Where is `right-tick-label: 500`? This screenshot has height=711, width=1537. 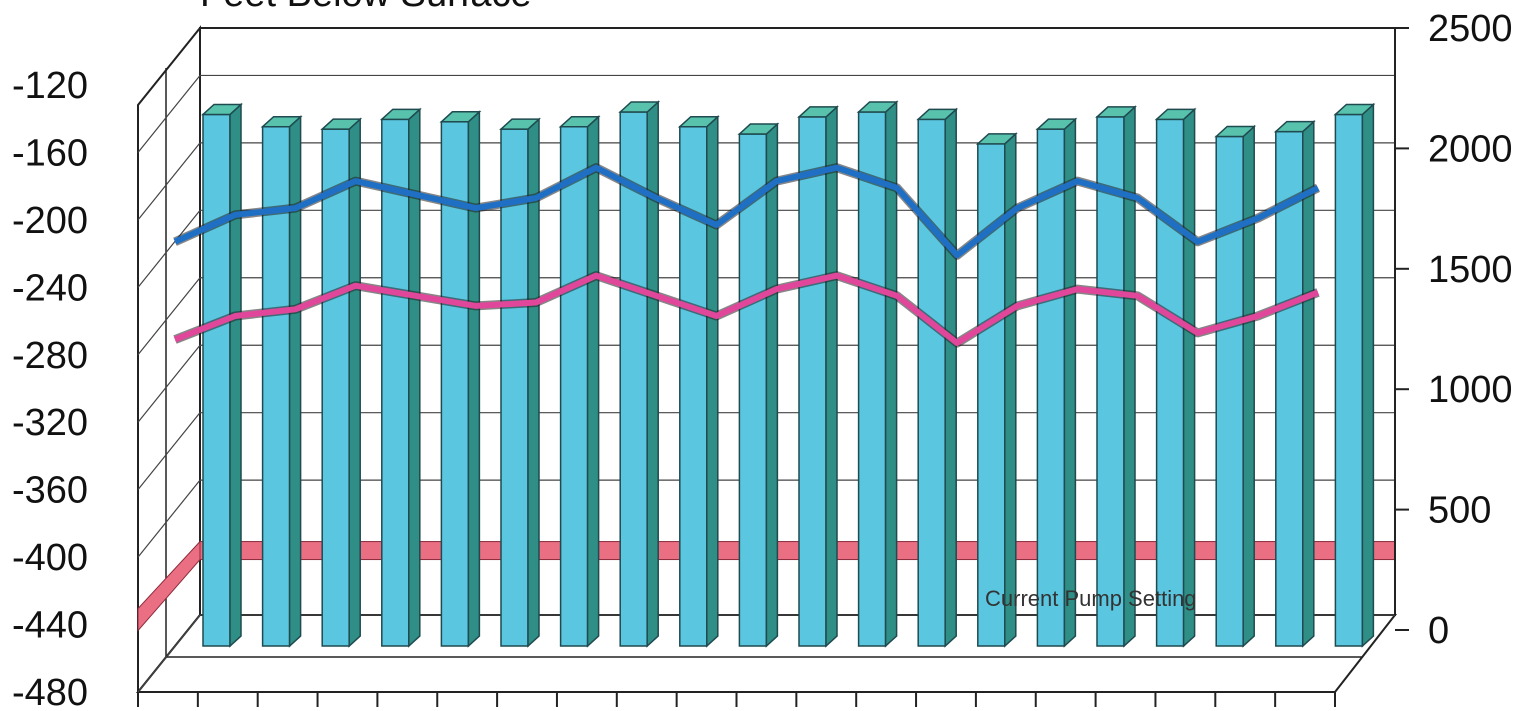 right-tick-label: 500 is located at coordinates (1459, 511).